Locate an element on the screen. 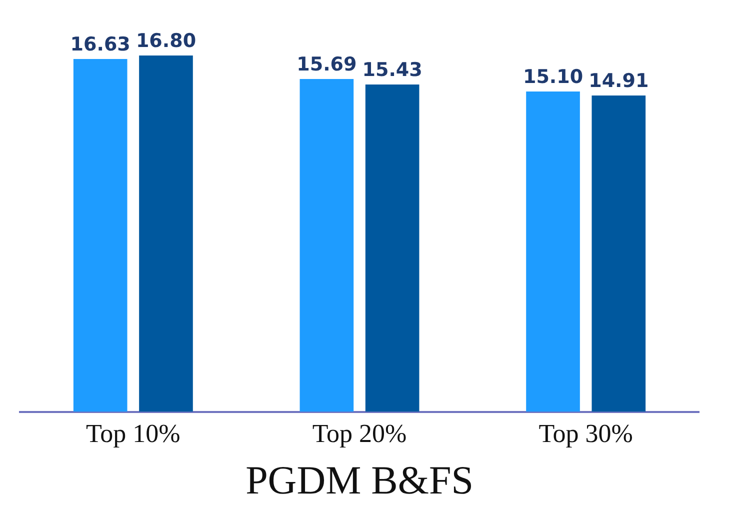  x-tick-label: Top 30% is located at coordinates (585, 433).